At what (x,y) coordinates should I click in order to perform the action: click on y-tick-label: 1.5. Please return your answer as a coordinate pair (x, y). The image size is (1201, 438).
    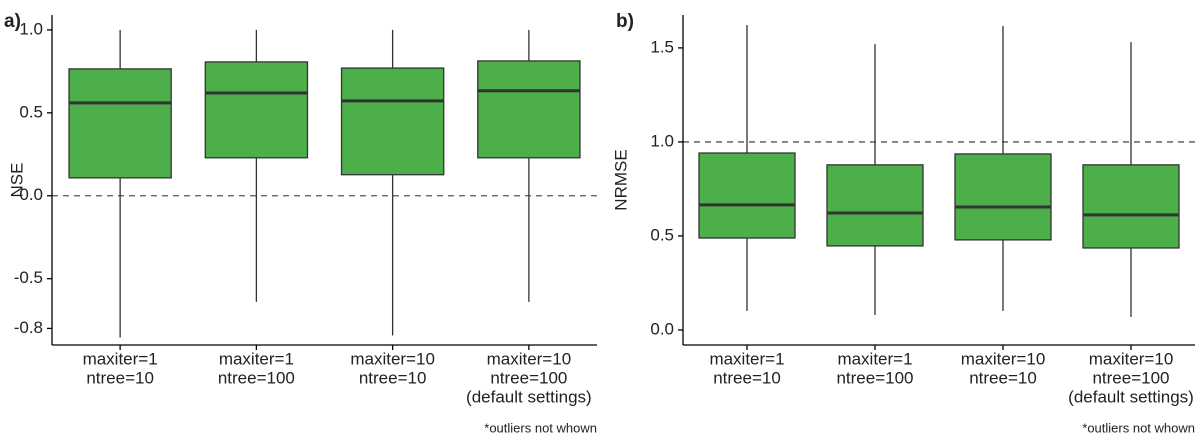
    Looking at the image, I should click on (662, 46).